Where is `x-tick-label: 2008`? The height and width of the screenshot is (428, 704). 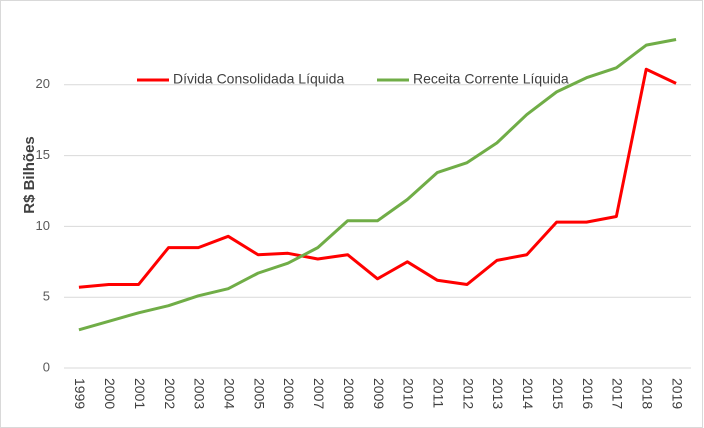 x-tick-label: 2008 is located at coordinates (349, 393).